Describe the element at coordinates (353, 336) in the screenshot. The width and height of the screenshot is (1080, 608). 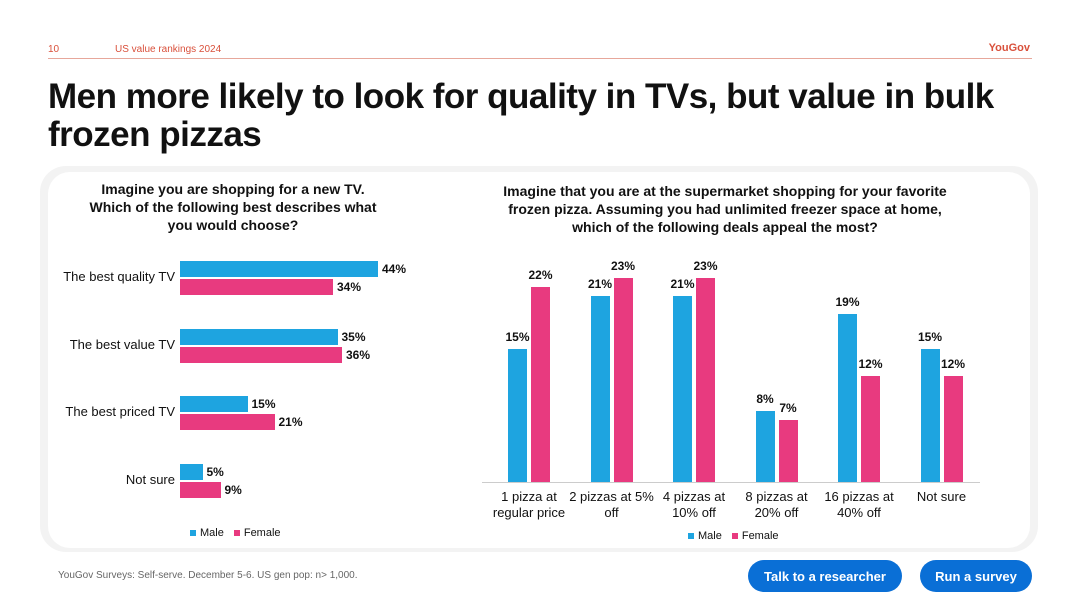
I see `data-label-male: 35%` at that location.